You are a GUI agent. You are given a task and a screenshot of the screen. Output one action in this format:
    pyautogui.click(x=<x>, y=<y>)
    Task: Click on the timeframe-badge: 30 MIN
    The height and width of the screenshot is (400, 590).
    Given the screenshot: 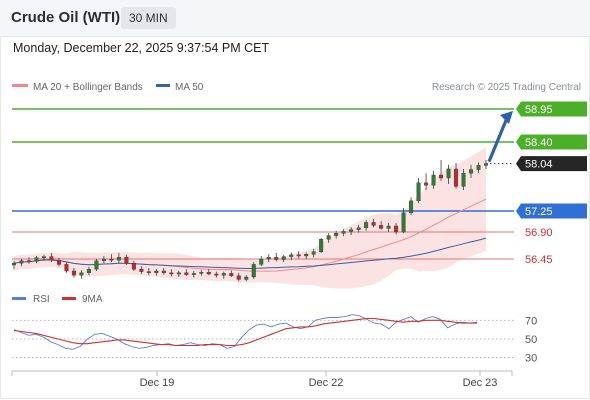 What is the action you would take?
    pyautogui.click(x=148, y=18)
    